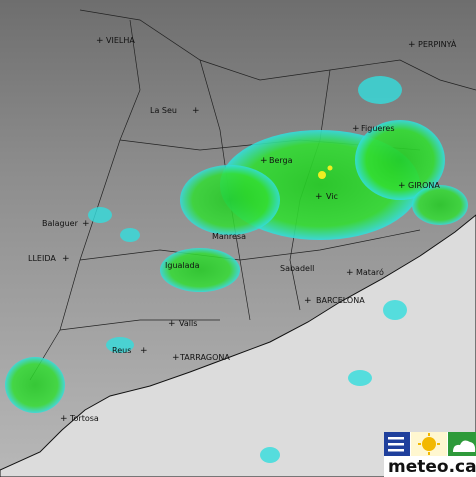 The height and width of the screenshot is (477, 476). Describe the element at coordinates (84, 418) in the screenshot. I see `place: Tortosa` at that location.